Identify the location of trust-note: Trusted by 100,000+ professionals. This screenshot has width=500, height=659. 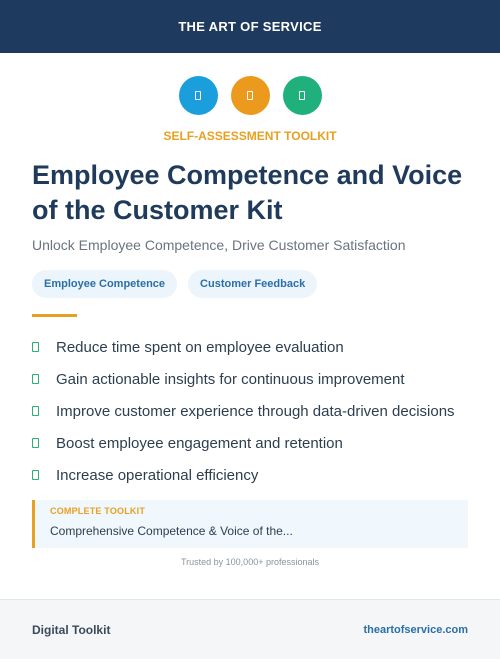
(249, 562).